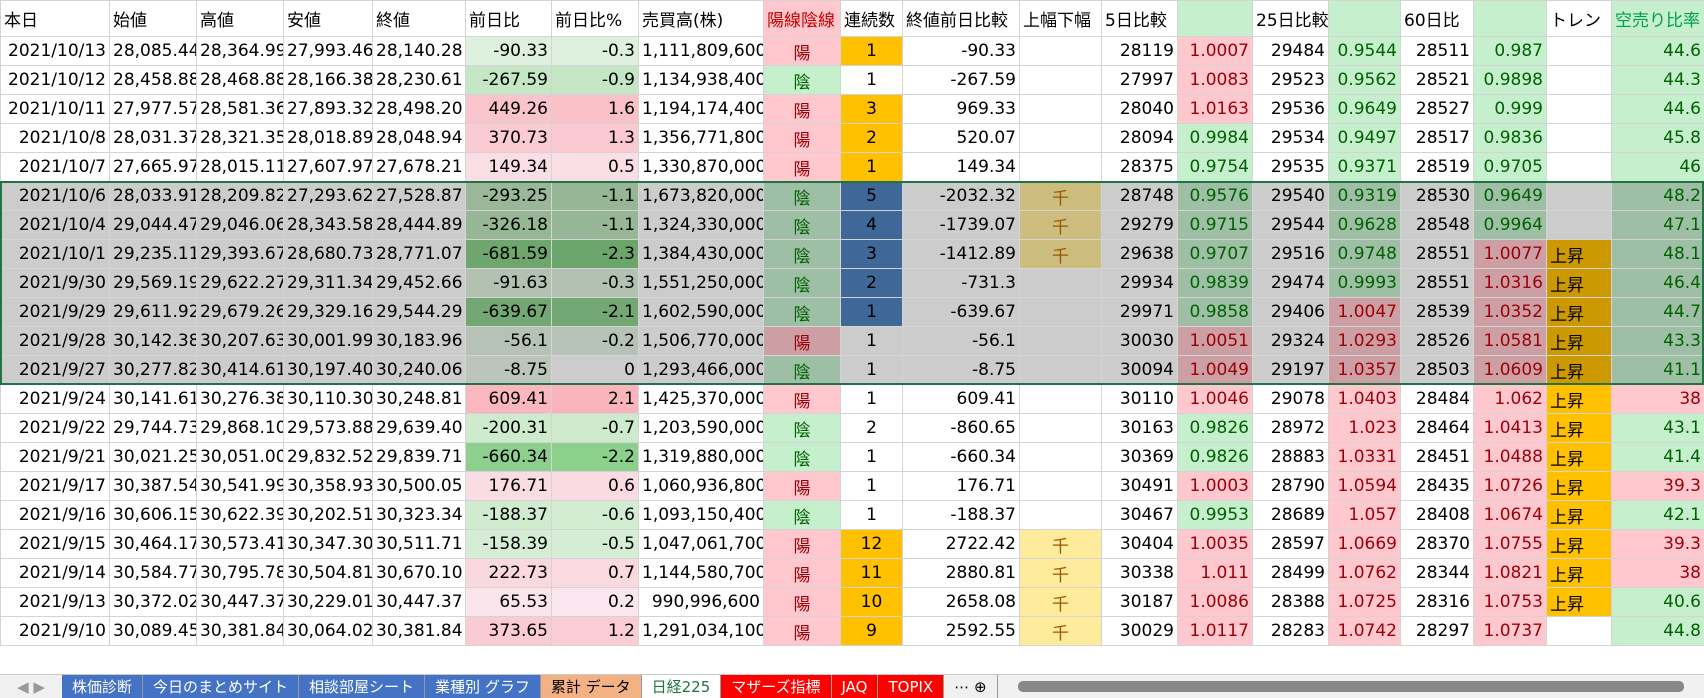 This screenshot has width=1704, height=698. Describe the element at coordinates (419, 370) in the screenshot. I see `cell: 30,240.06` at that location.